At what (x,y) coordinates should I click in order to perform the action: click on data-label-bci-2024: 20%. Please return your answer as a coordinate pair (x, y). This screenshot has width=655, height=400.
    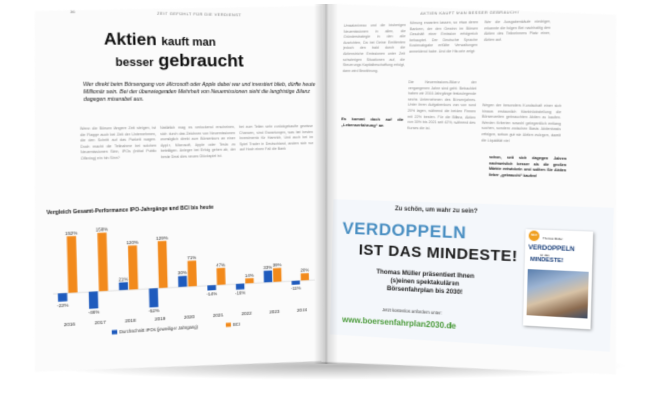
    Looking at the image, I should click on (304, 270).